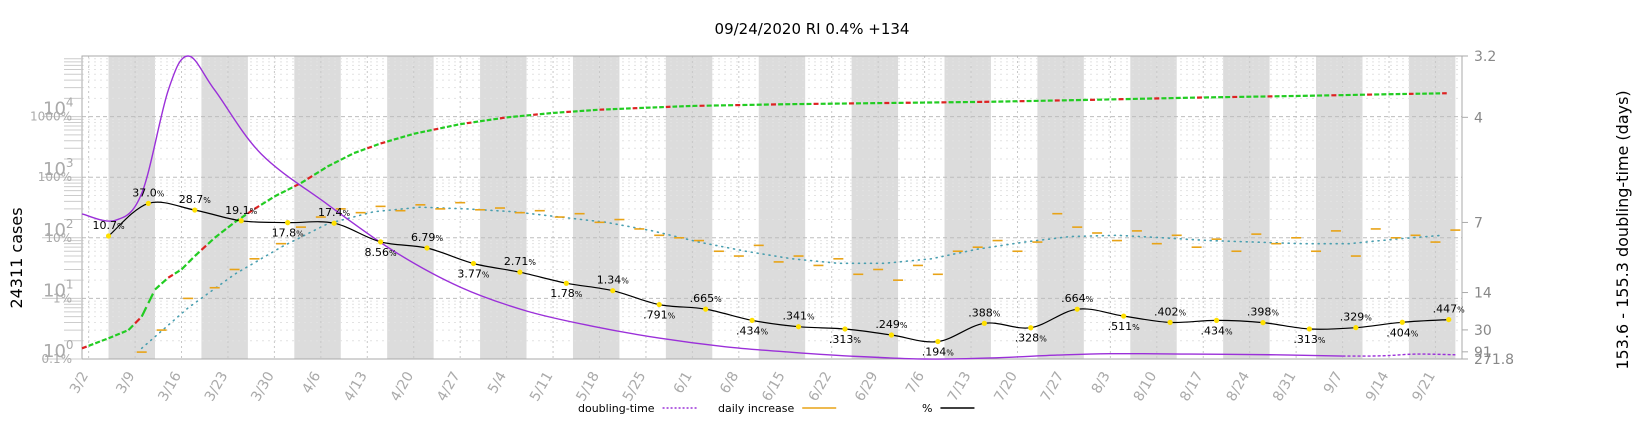 Image resolution: width=1640 pixels, height=440 pixels. Describe the element at coordinates (1285, 386) in the screenshot. I see `x-tick-label: 8/31` at that location.